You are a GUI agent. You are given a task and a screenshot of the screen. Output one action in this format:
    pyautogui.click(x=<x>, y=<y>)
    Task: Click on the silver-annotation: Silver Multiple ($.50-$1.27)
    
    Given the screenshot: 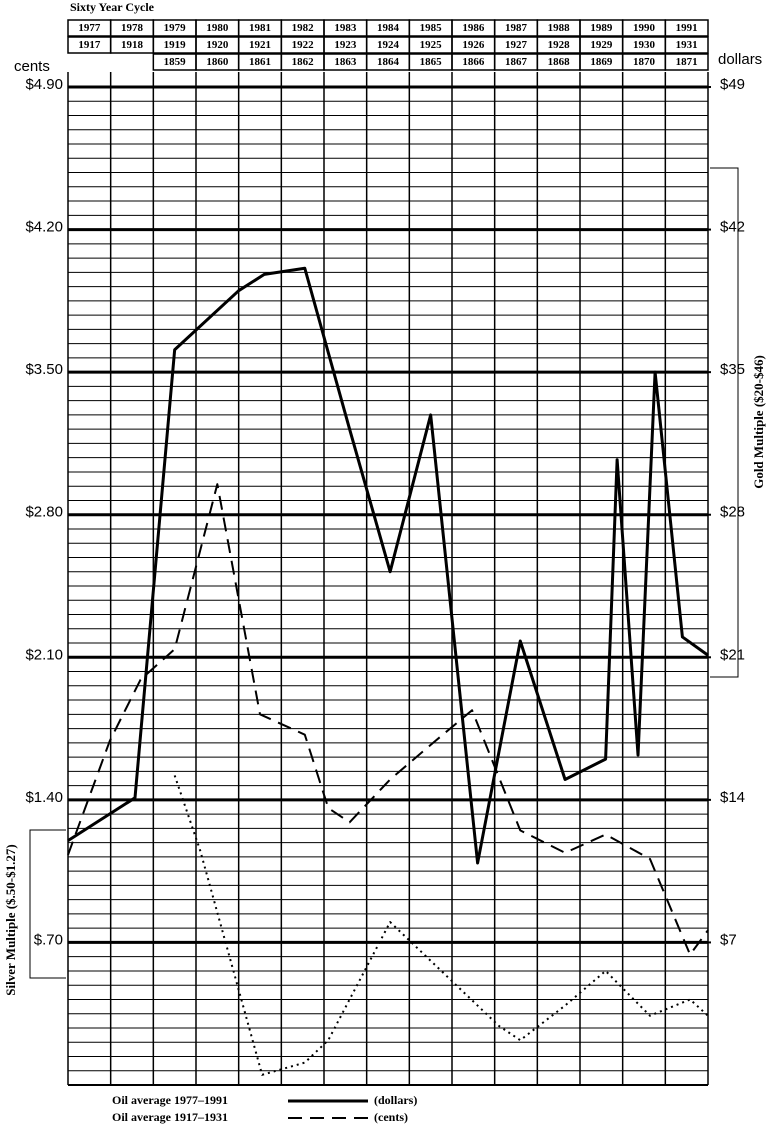 What is the action you would take?
    pyautogui.click(x=10, y=919)
    